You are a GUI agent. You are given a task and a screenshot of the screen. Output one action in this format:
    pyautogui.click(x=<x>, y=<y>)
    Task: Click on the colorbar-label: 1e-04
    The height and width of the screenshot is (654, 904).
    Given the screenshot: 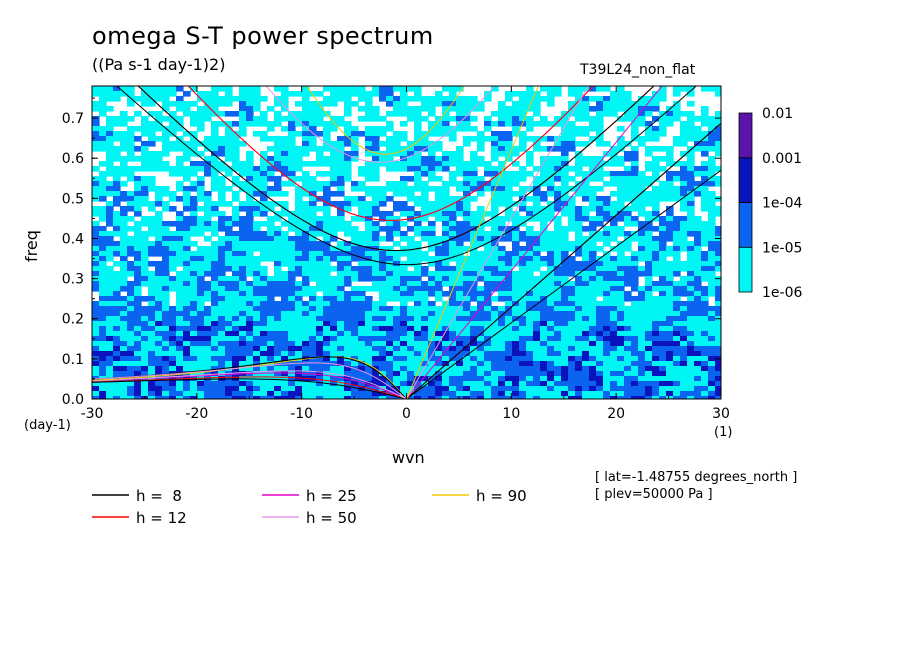 What is the action you would take?
    pyautogui.click(x=782, y=204)
    